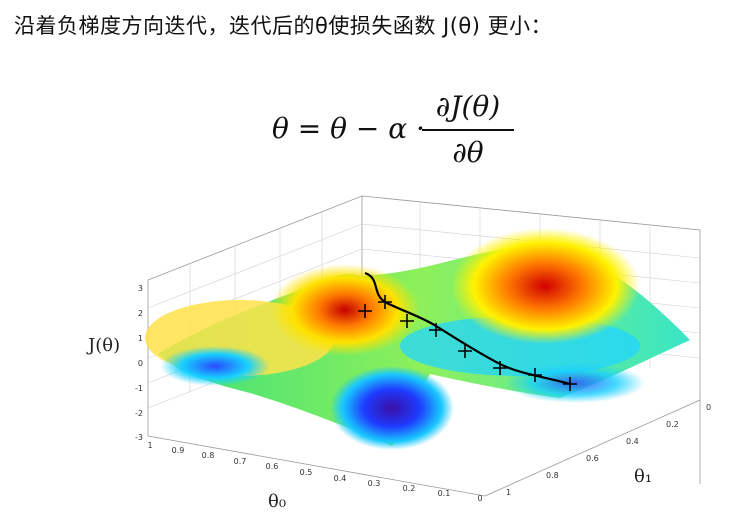 The image size is (754, 523). Describe the element at coordinates (140, 338) in the screenshot. I see `z-tick: 1` at that location.